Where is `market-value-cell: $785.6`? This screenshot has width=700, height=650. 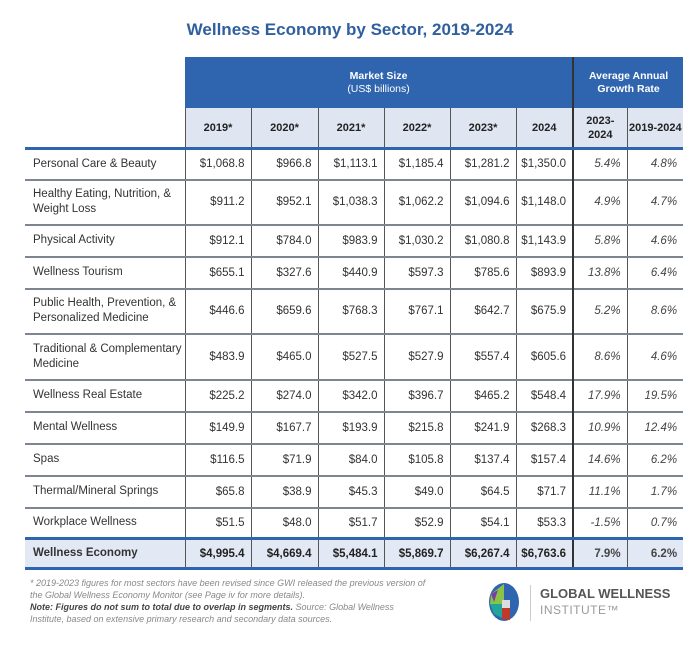
market-value-cell: $785.6 is located at coordinates (482, 272).